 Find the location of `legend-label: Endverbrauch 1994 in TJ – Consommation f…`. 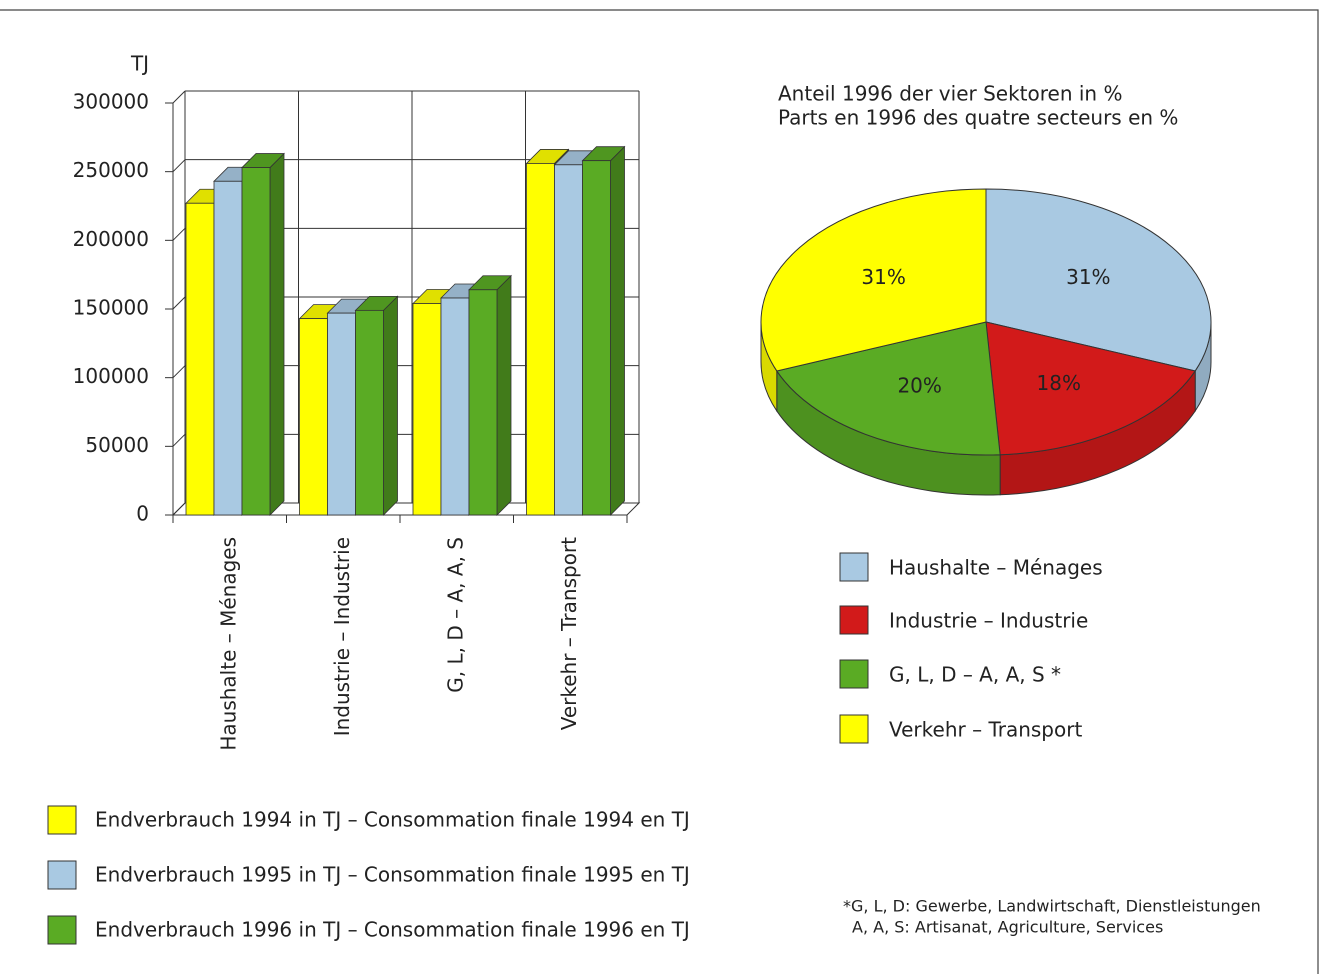

legend-label: Endverbrauch 1994 in TJ – Consommation f… is located at coordinates (392, 820).